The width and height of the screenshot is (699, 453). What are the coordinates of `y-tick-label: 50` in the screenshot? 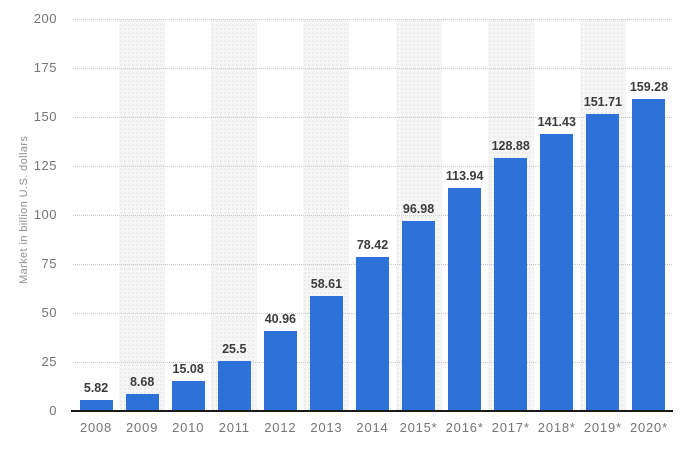 It's located at (49, 312).